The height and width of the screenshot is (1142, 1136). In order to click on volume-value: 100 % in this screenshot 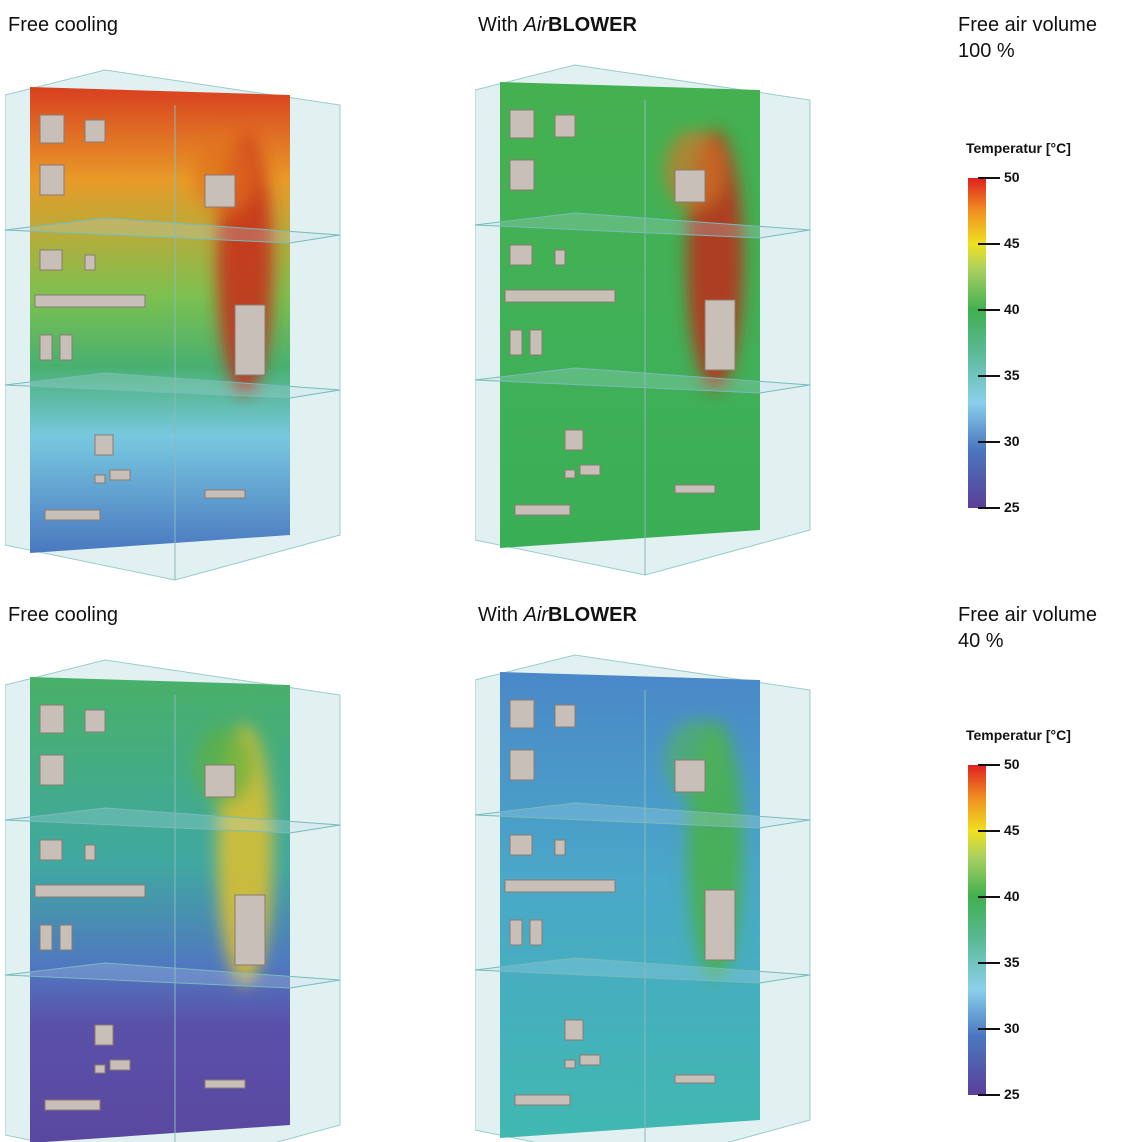, I will do `click(986, 51)`.